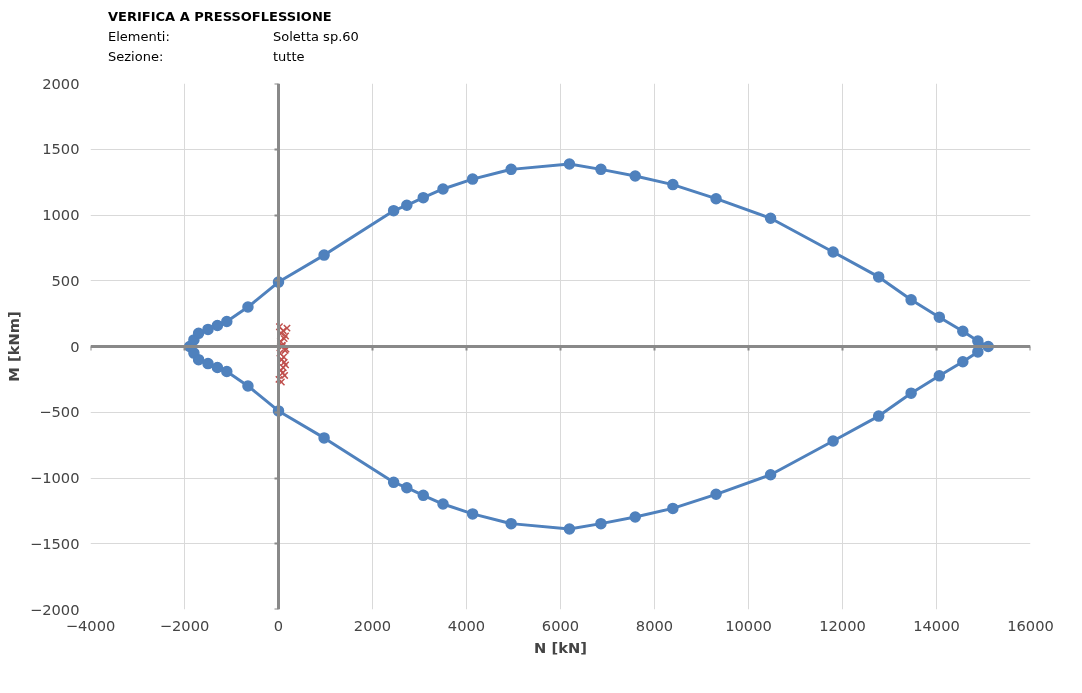  What do you see at coordinates (1030, 625) in the screenshot?
I see `x-tick-label: 16000` at bounding box center [1030, 625].